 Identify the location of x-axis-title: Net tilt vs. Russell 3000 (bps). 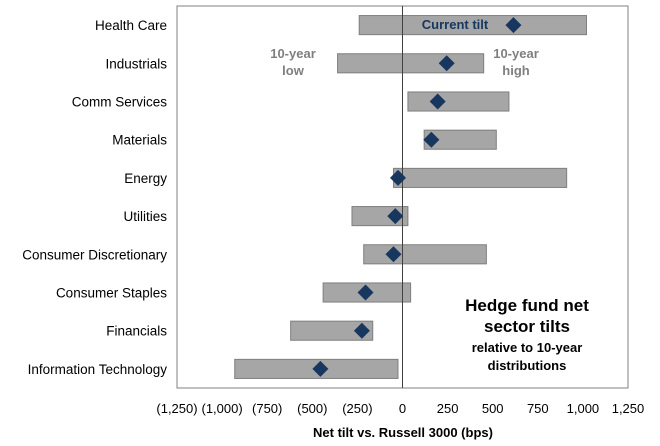
(403, 432).